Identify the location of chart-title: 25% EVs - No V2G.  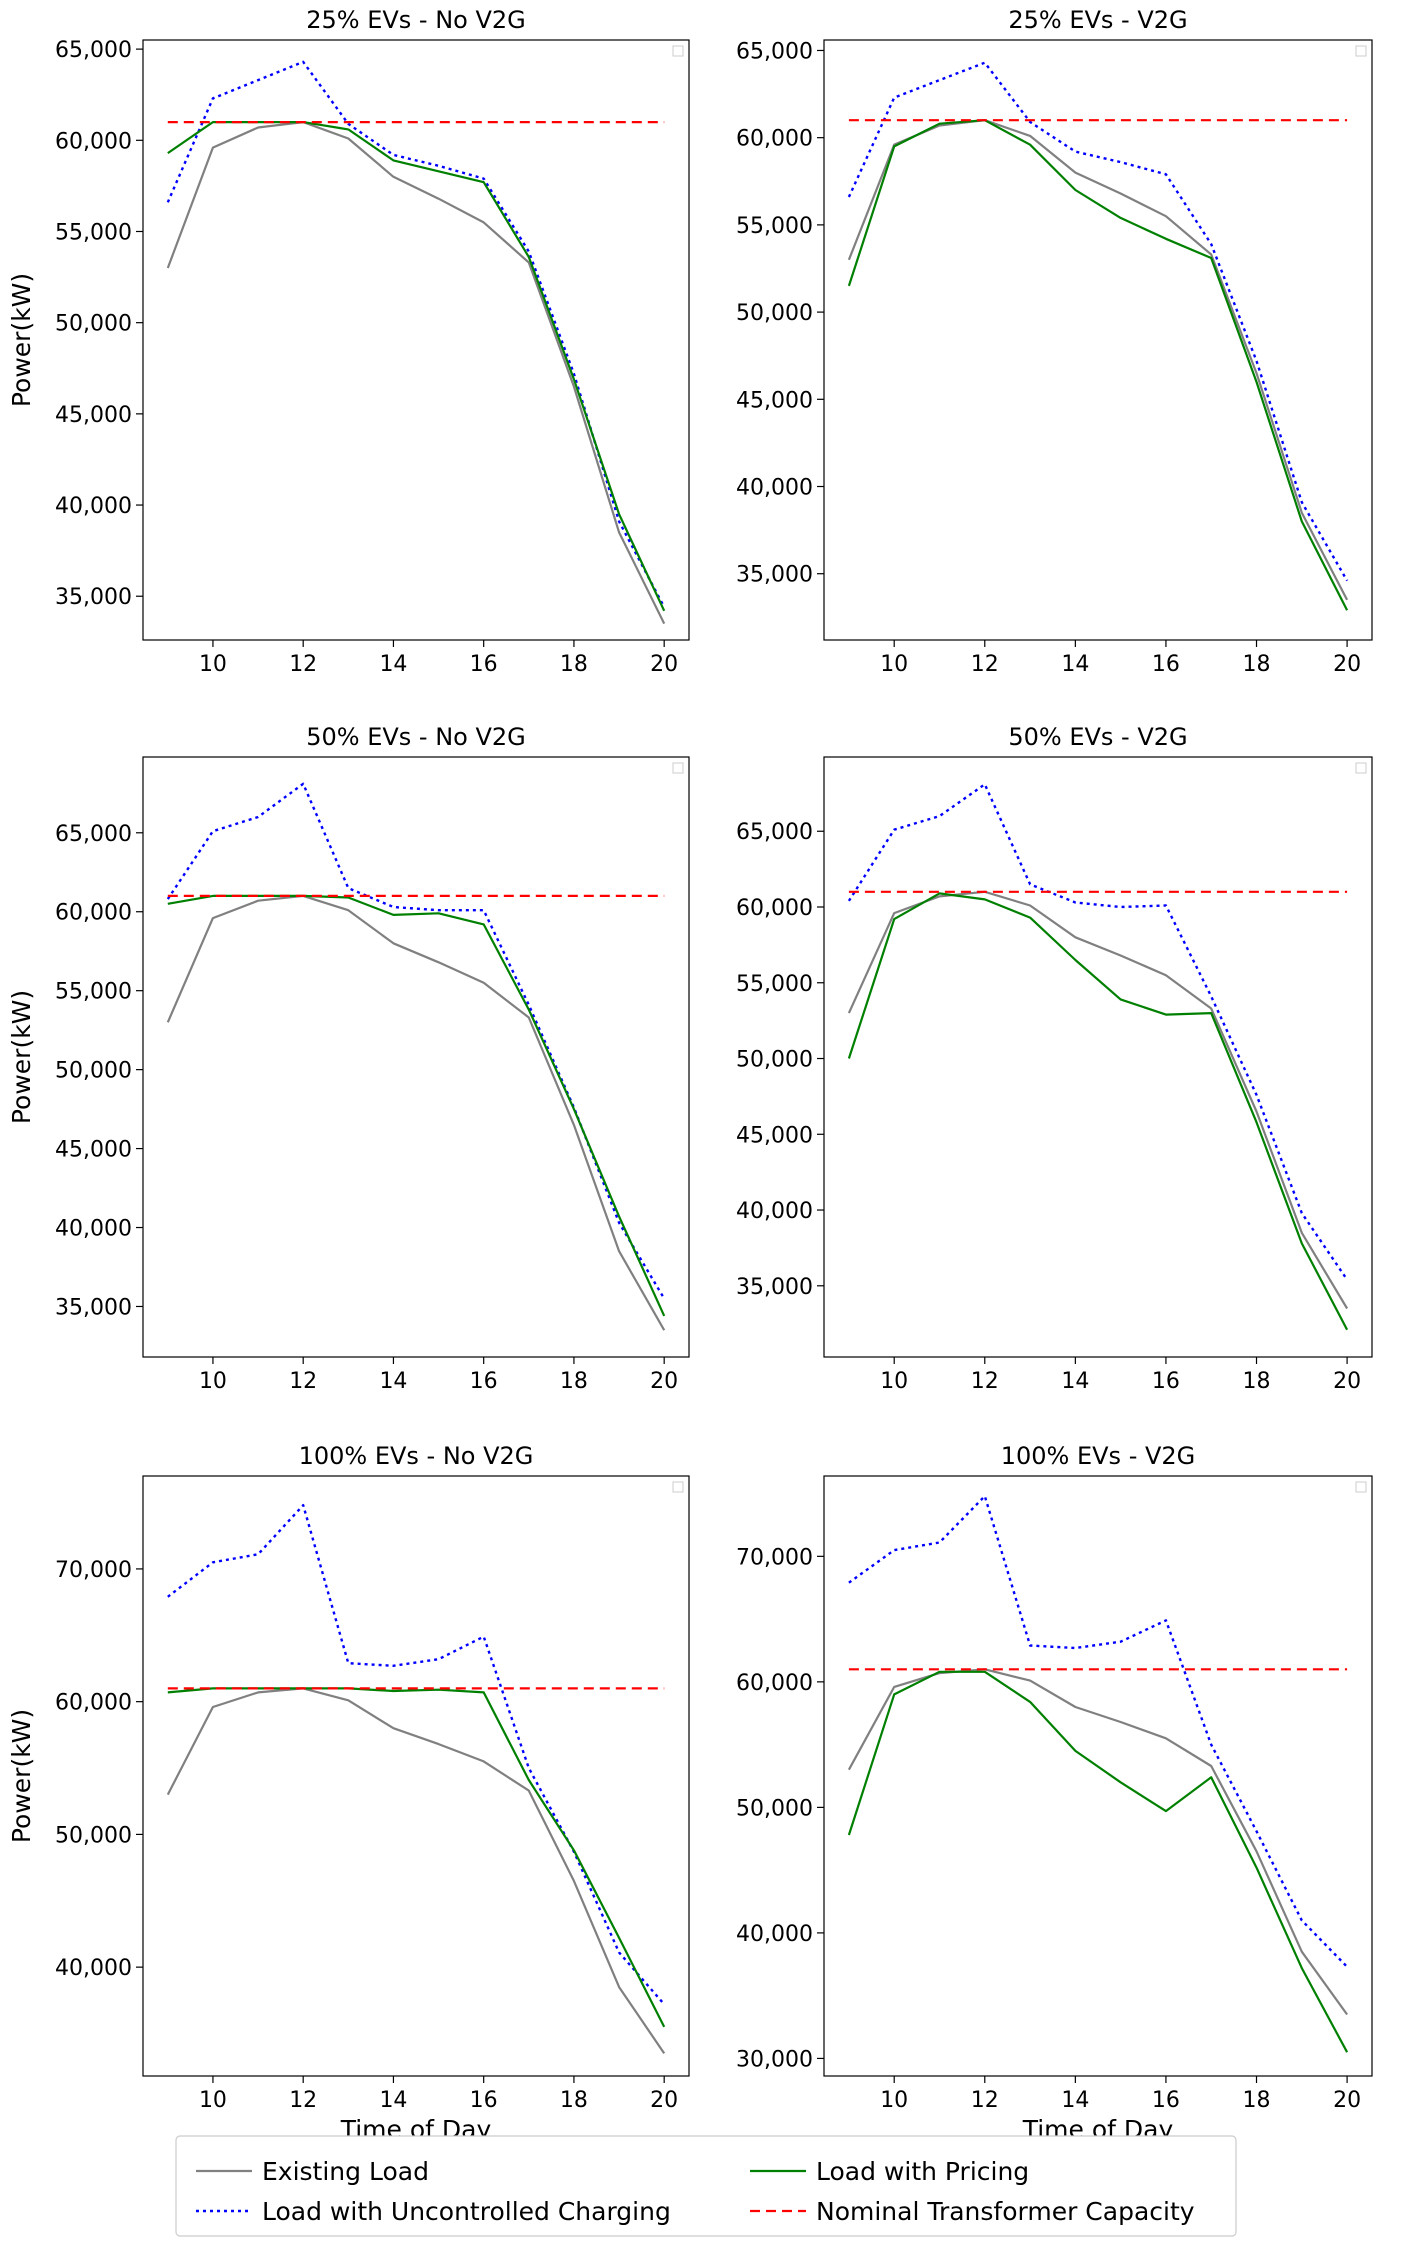
(416, 20).